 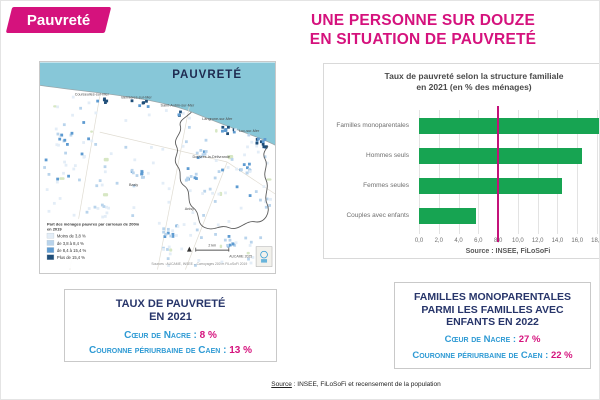 What do you see at coordinates (72, 250) in the screenshot?
I see `legend-label: de 8,4 à 15,4 %` at bounding box center [72, 250].